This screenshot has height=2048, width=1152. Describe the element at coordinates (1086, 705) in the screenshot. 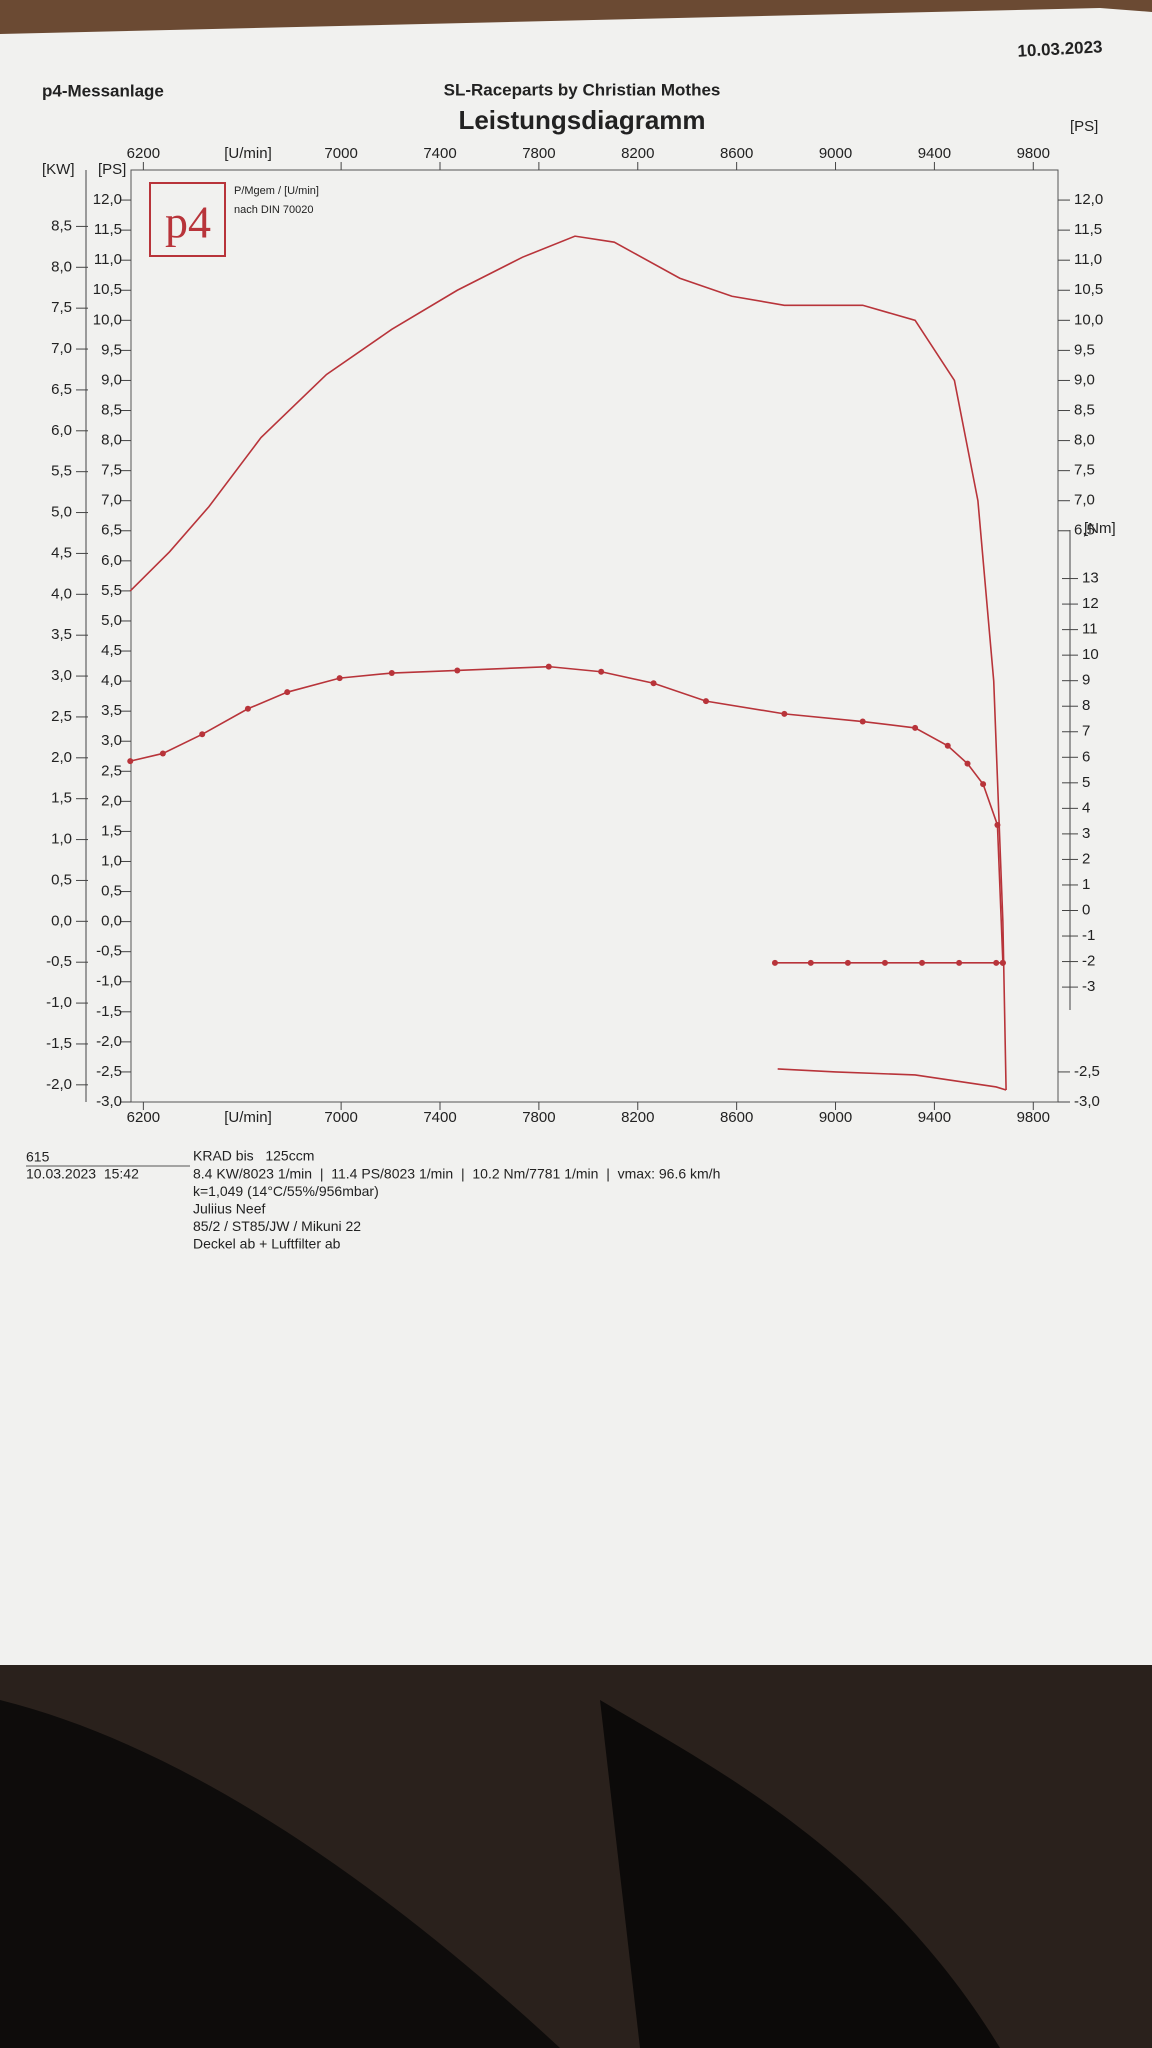

I see `y2-tick-label: 8` at that location.